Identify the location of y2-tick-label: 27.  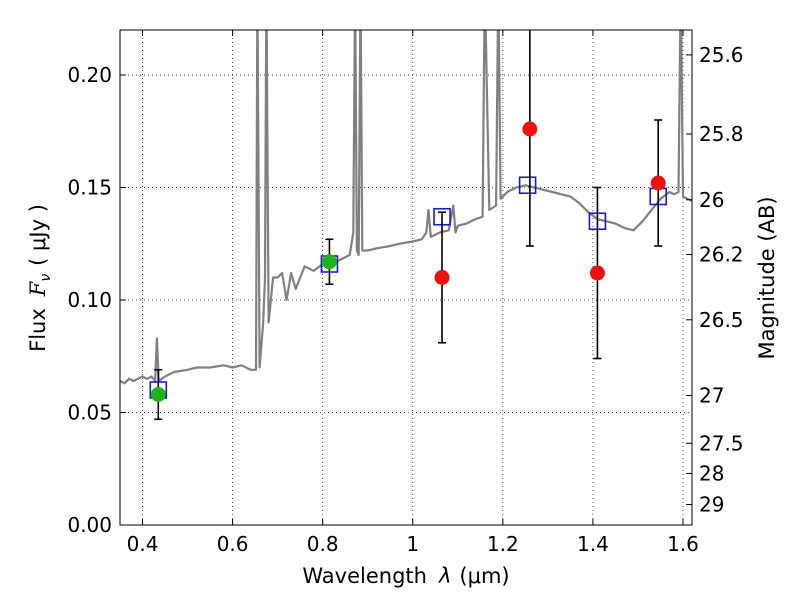
(711, 396).